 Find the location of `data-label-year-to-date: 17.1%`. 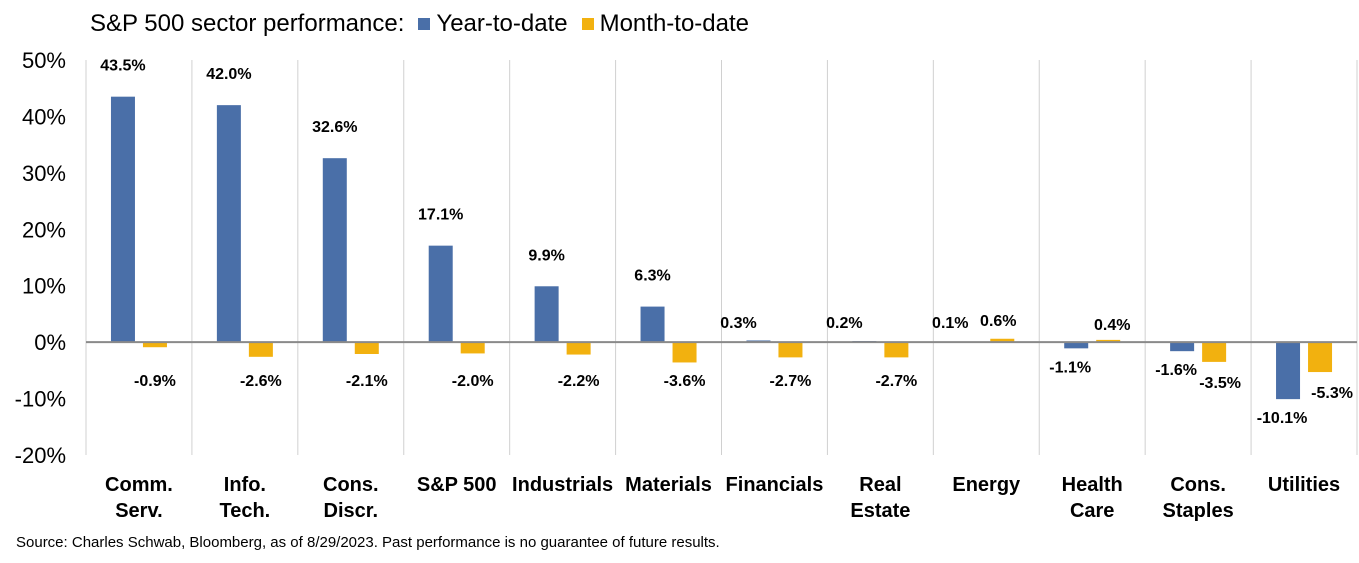

data-label-year-to-date: 17.1% is located at coordinates (440, 215).